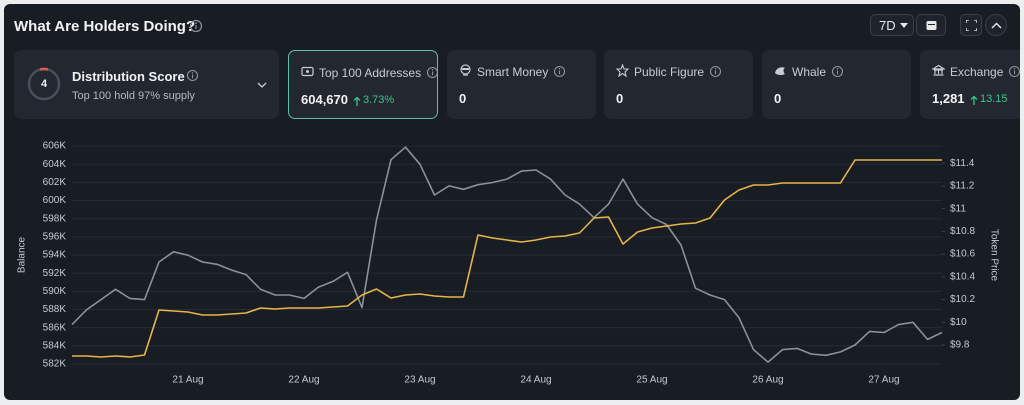 This screenshot has width=1024, height=405. I want to click on collapse-button, so click(996, 25).